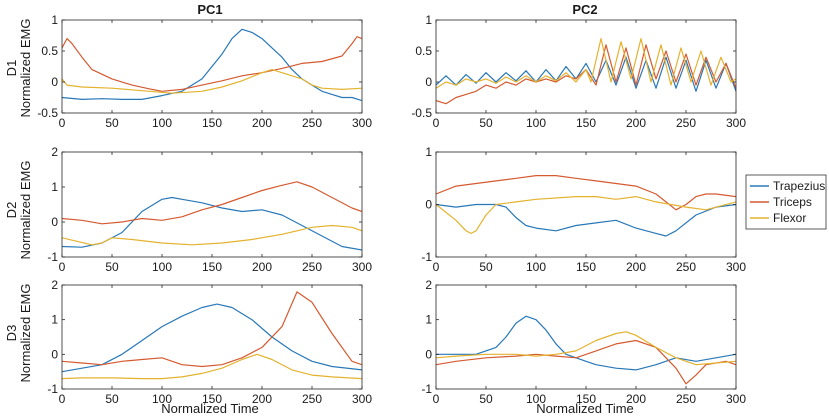 The width and height of the screenshot is (829, 416). I want to click on ylabel-d2: Normalized EMG, so click(25, 210).